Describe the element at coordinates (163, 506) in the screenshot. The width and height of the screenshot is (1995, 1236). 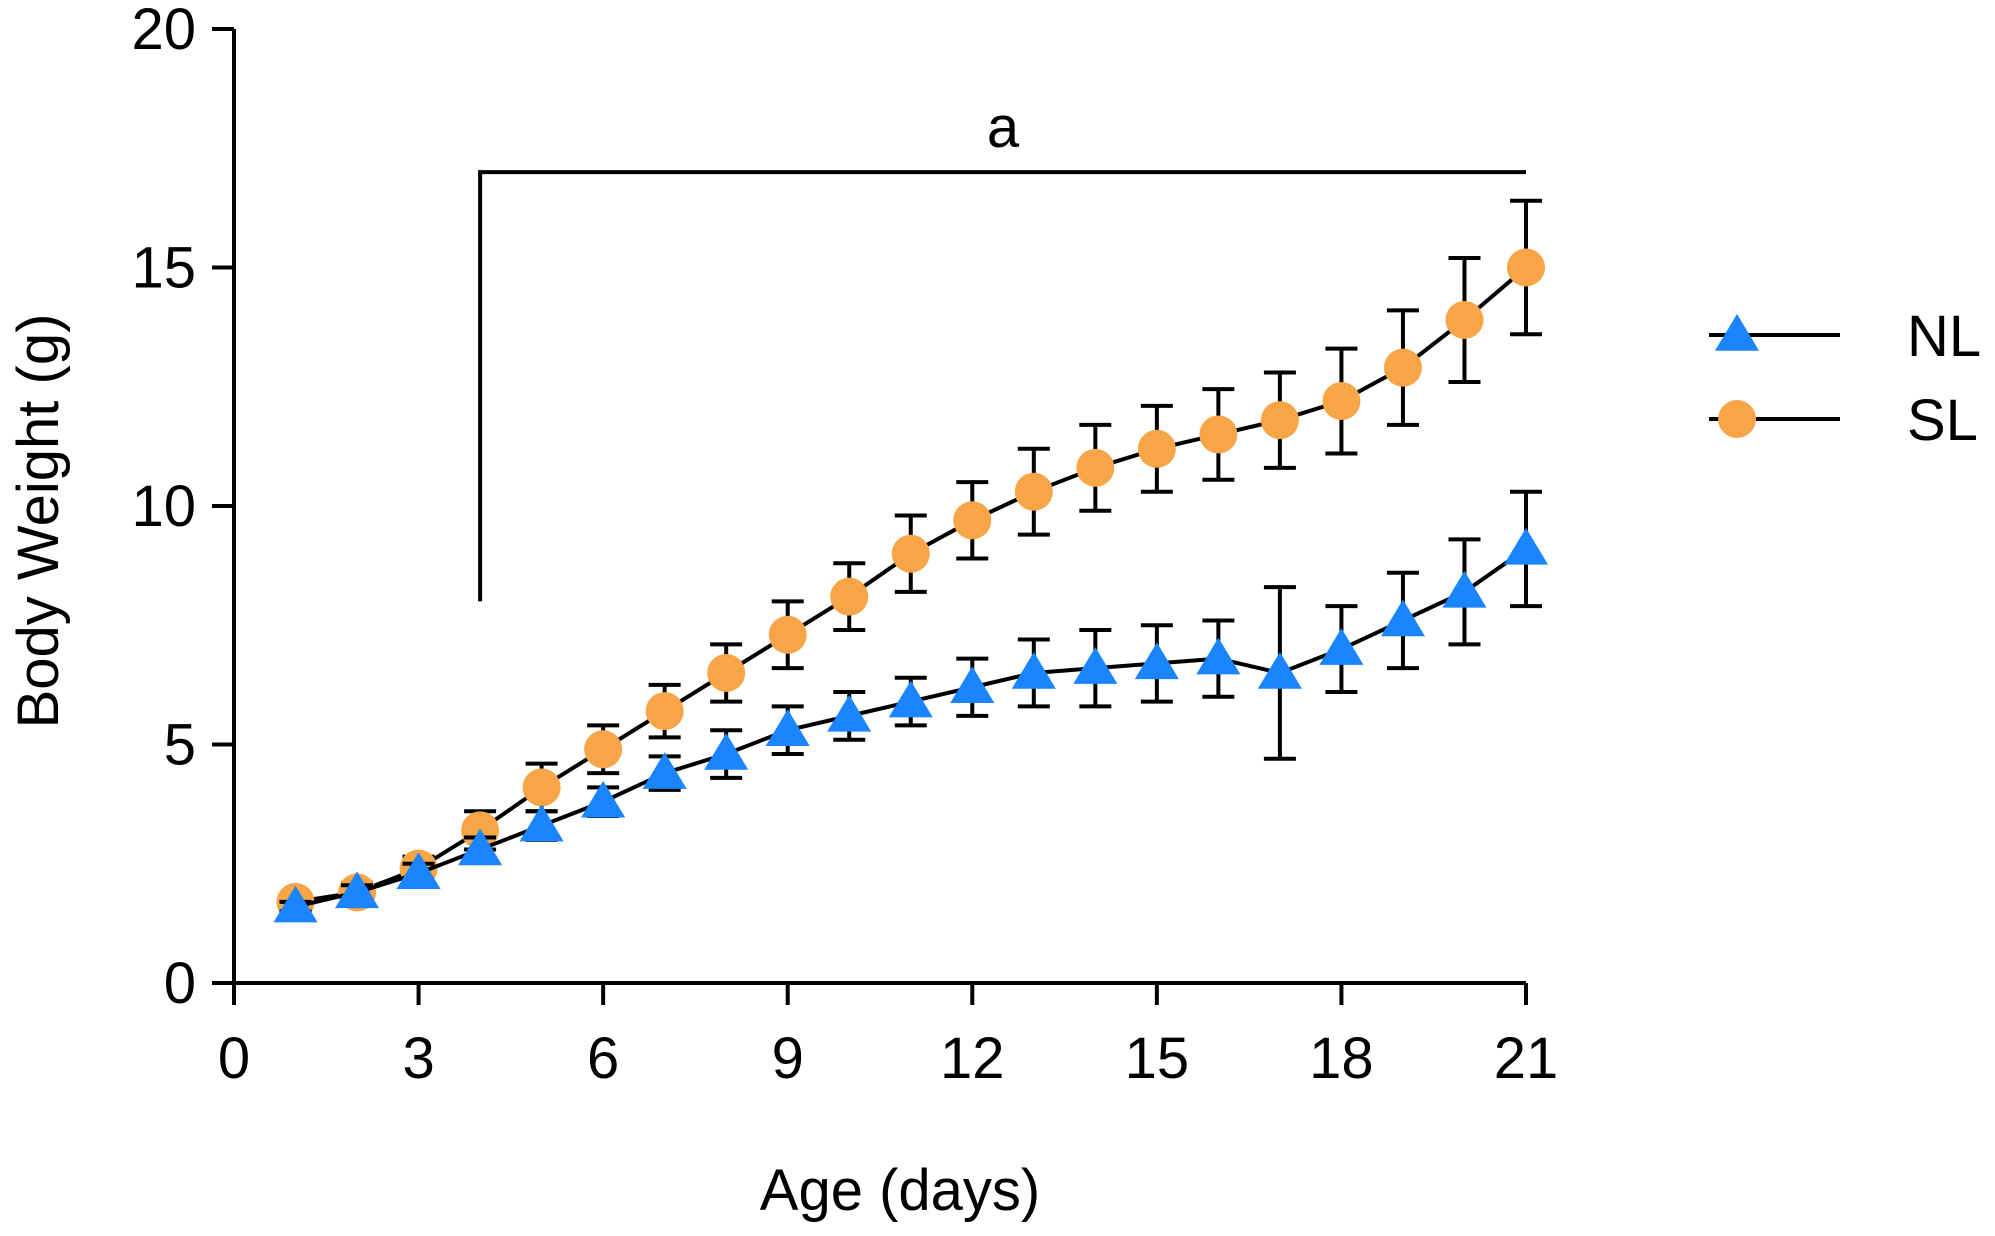
I see `y-tick-label: 10` at that location.